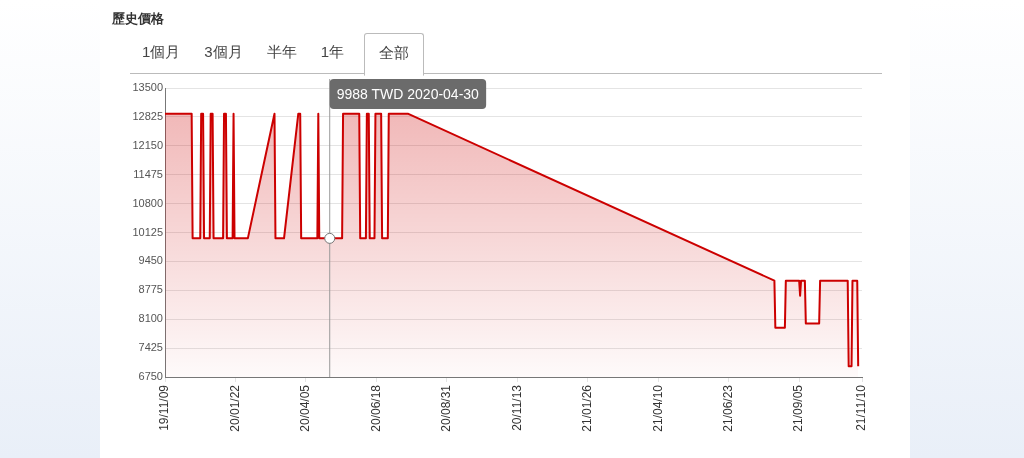 This screenshot has height=458, width=1024. What do you see at coordinates (305, 408) in the screenshot?
I see `x-tick-label: 20/04/05` at bounding box center [305, 408].